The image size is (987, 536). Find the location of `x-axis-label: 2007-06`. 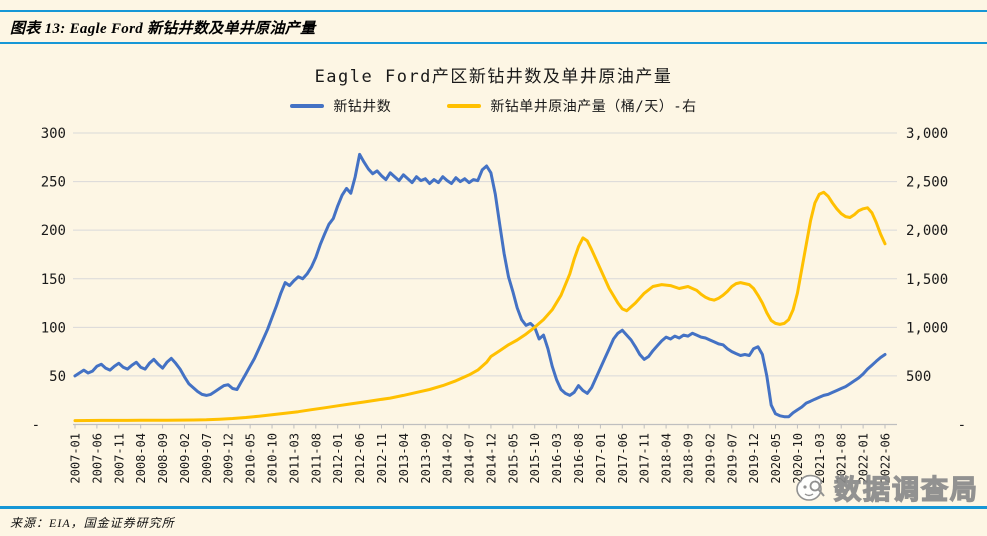

x-axis-label: 2007-06 is located at coordinates (97, 458).